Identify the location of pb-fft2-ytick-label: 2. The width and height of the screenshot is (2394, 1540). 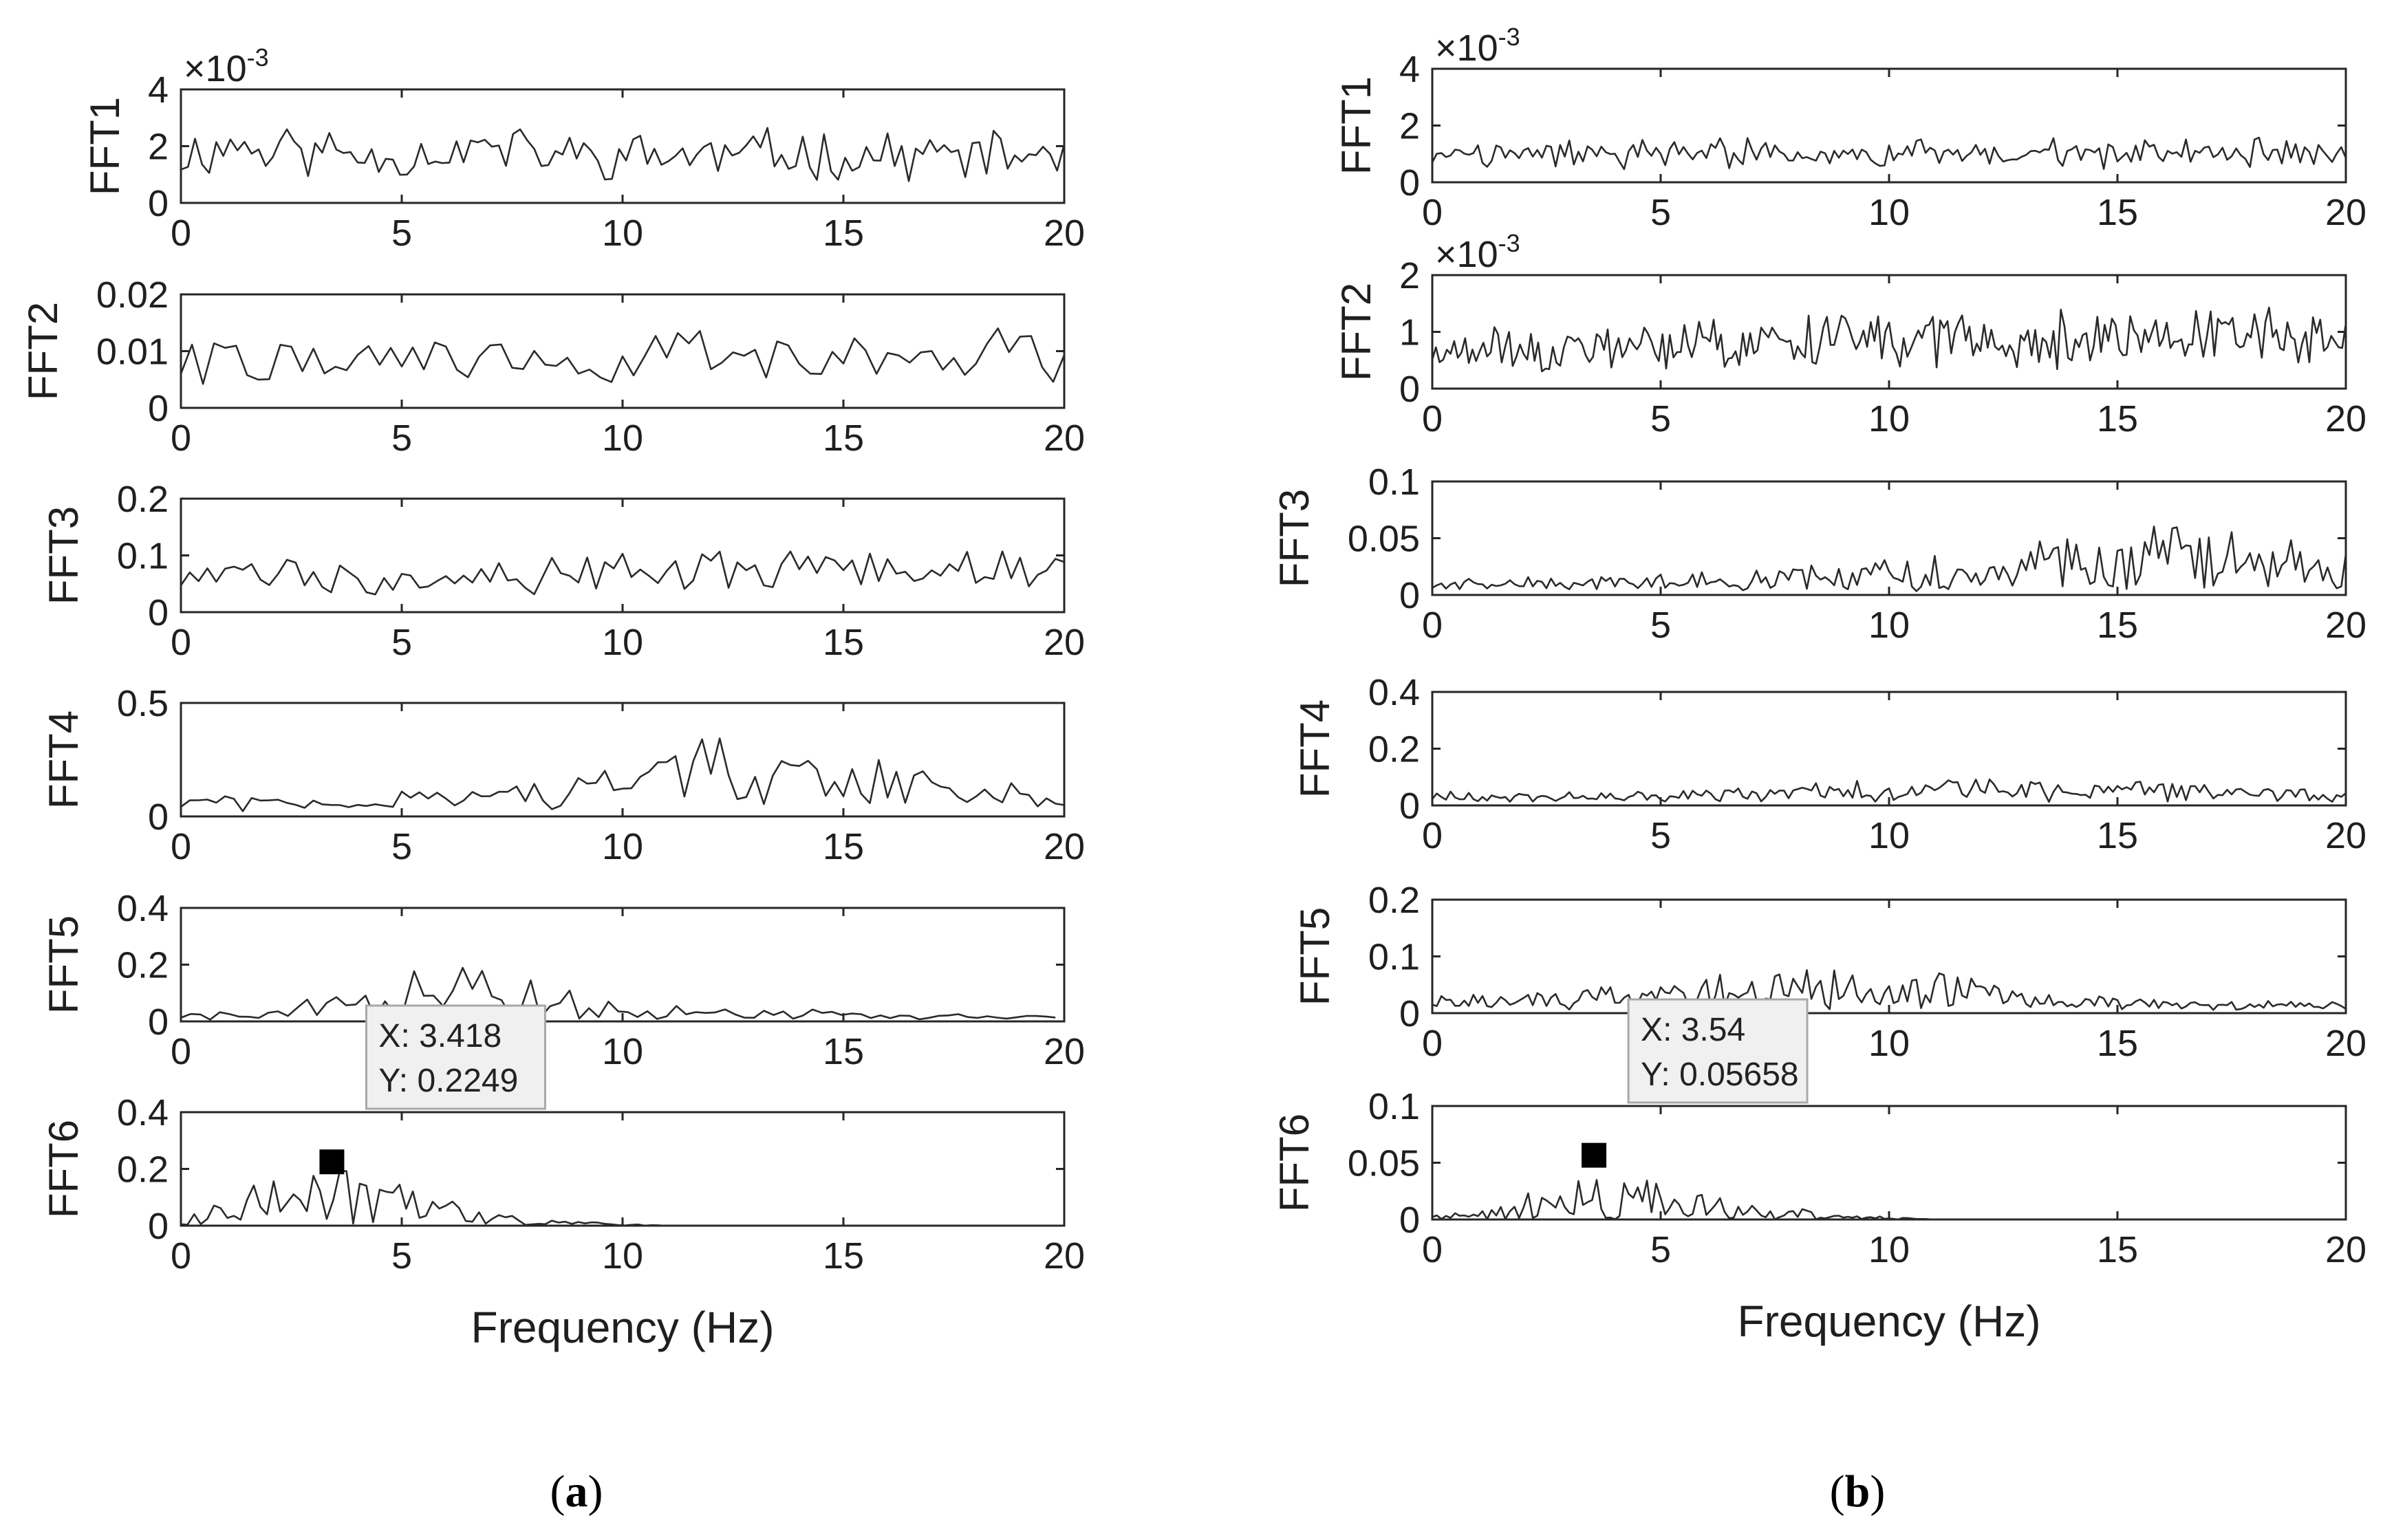
(1409, 275).